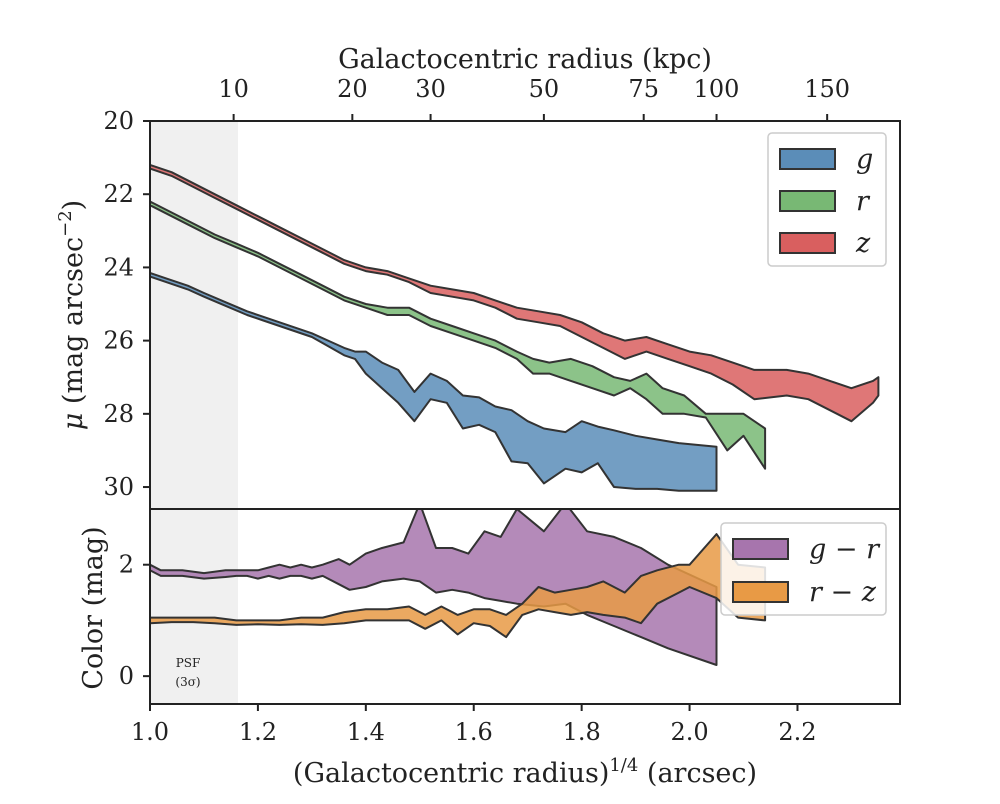 The width and height of the screenshot is (1000, 804). I want to click on y-tick-label-30: 30, so click(118, 487).